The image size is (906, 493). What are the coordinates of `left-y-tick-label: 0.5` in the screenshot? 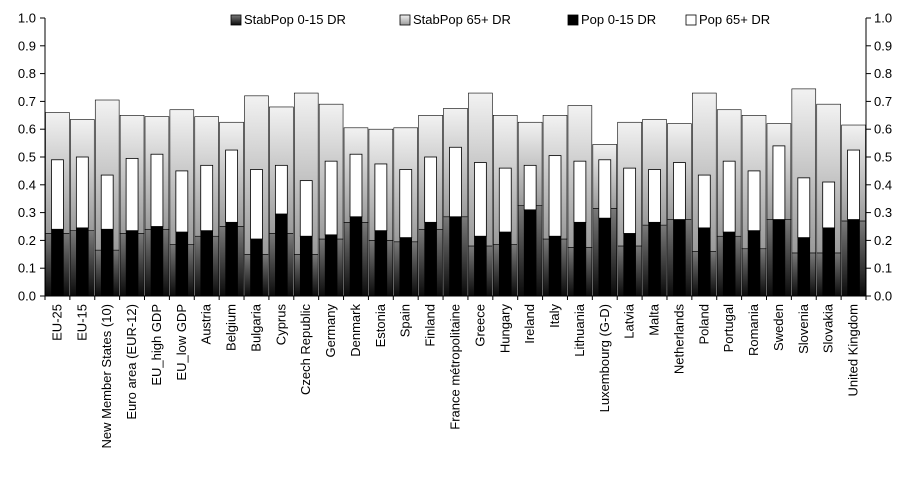 It's located at (27, 157).